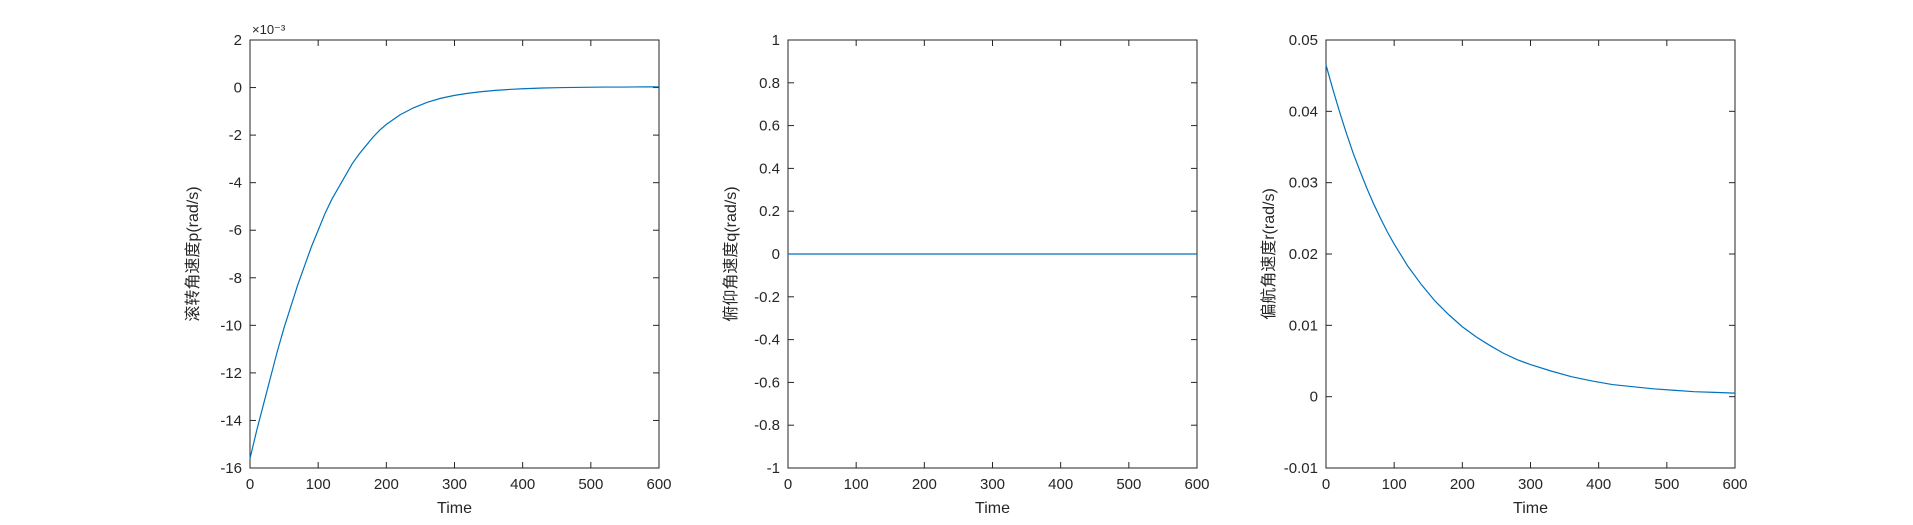 This screenshot has width=1913, height=525. I want to click on y-tick-label: -0.6, so click(767, 382).